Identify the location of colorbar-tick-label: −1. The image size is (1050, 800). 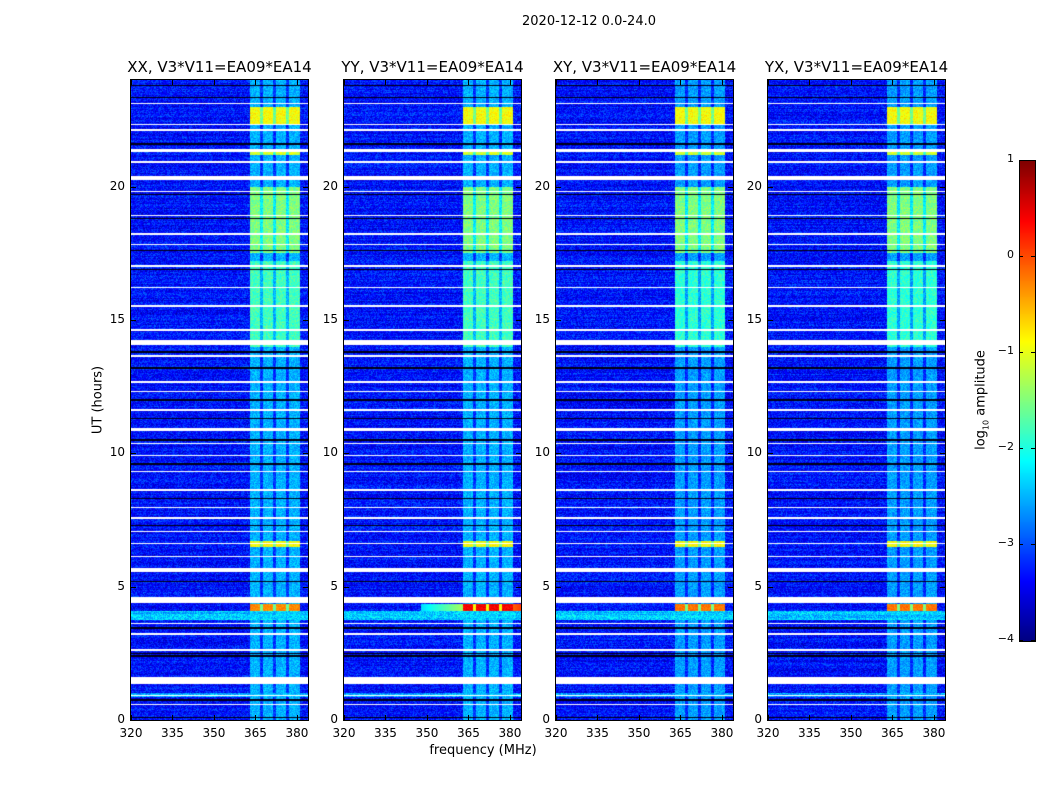
(1005, 350).